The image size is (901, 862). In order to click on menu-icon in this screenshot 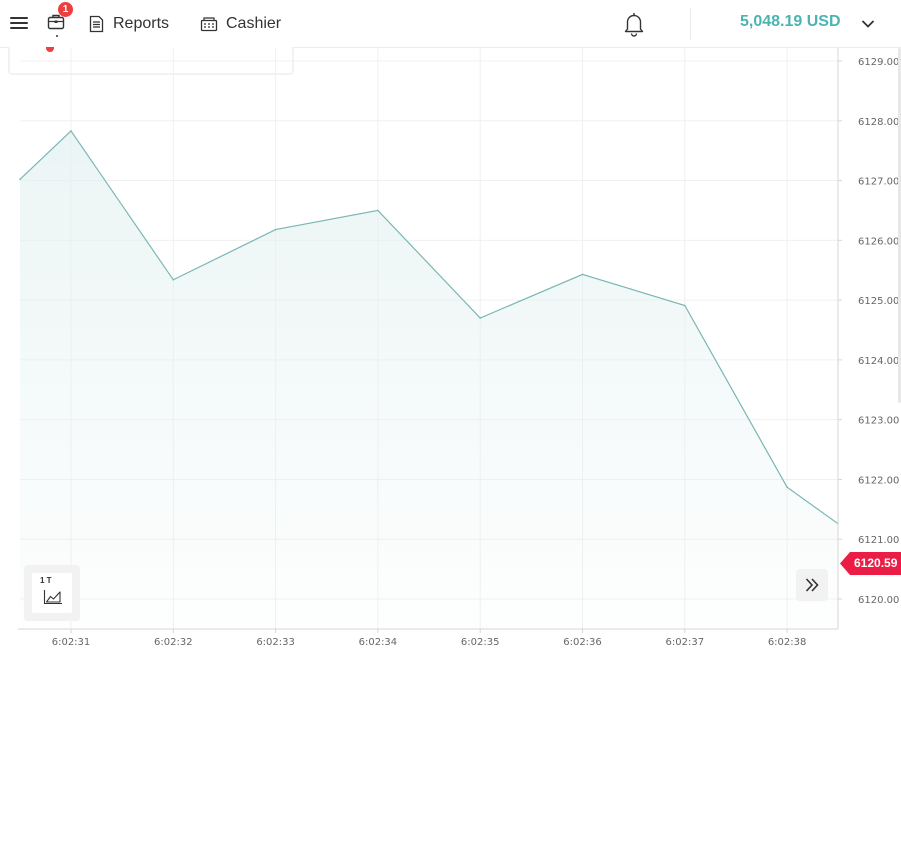, I will do `click(19, 18)`.